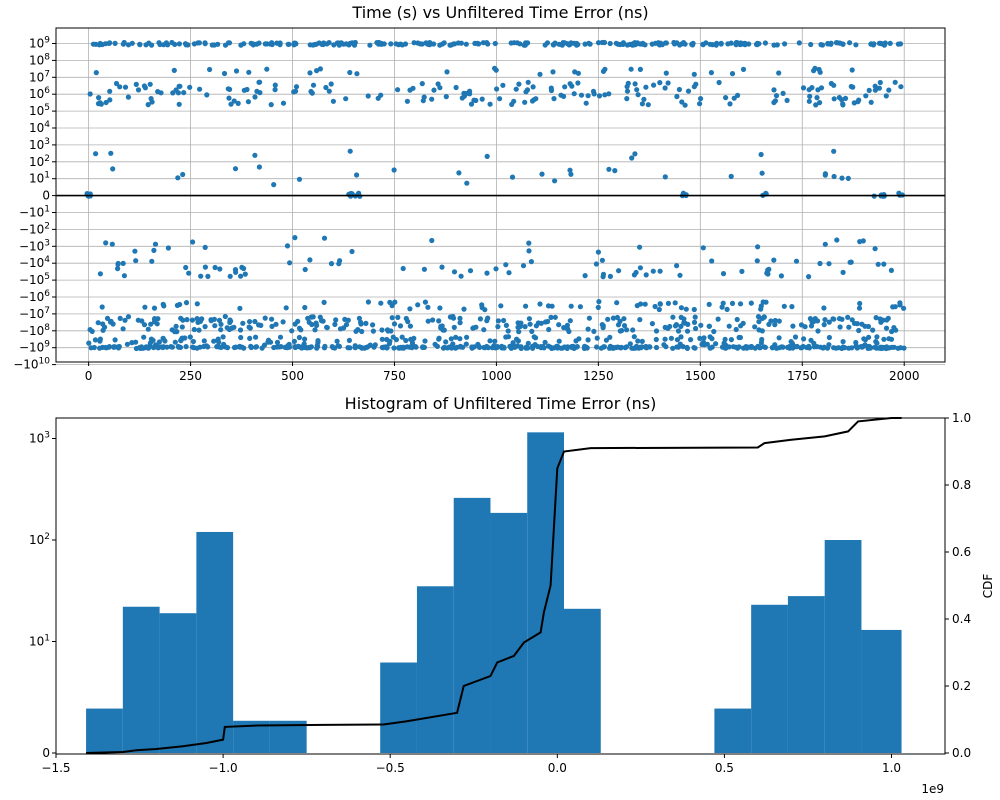 The image size is (1000, 800). I want to click on bottom-y-tick-label: 102, so click(39, 539).